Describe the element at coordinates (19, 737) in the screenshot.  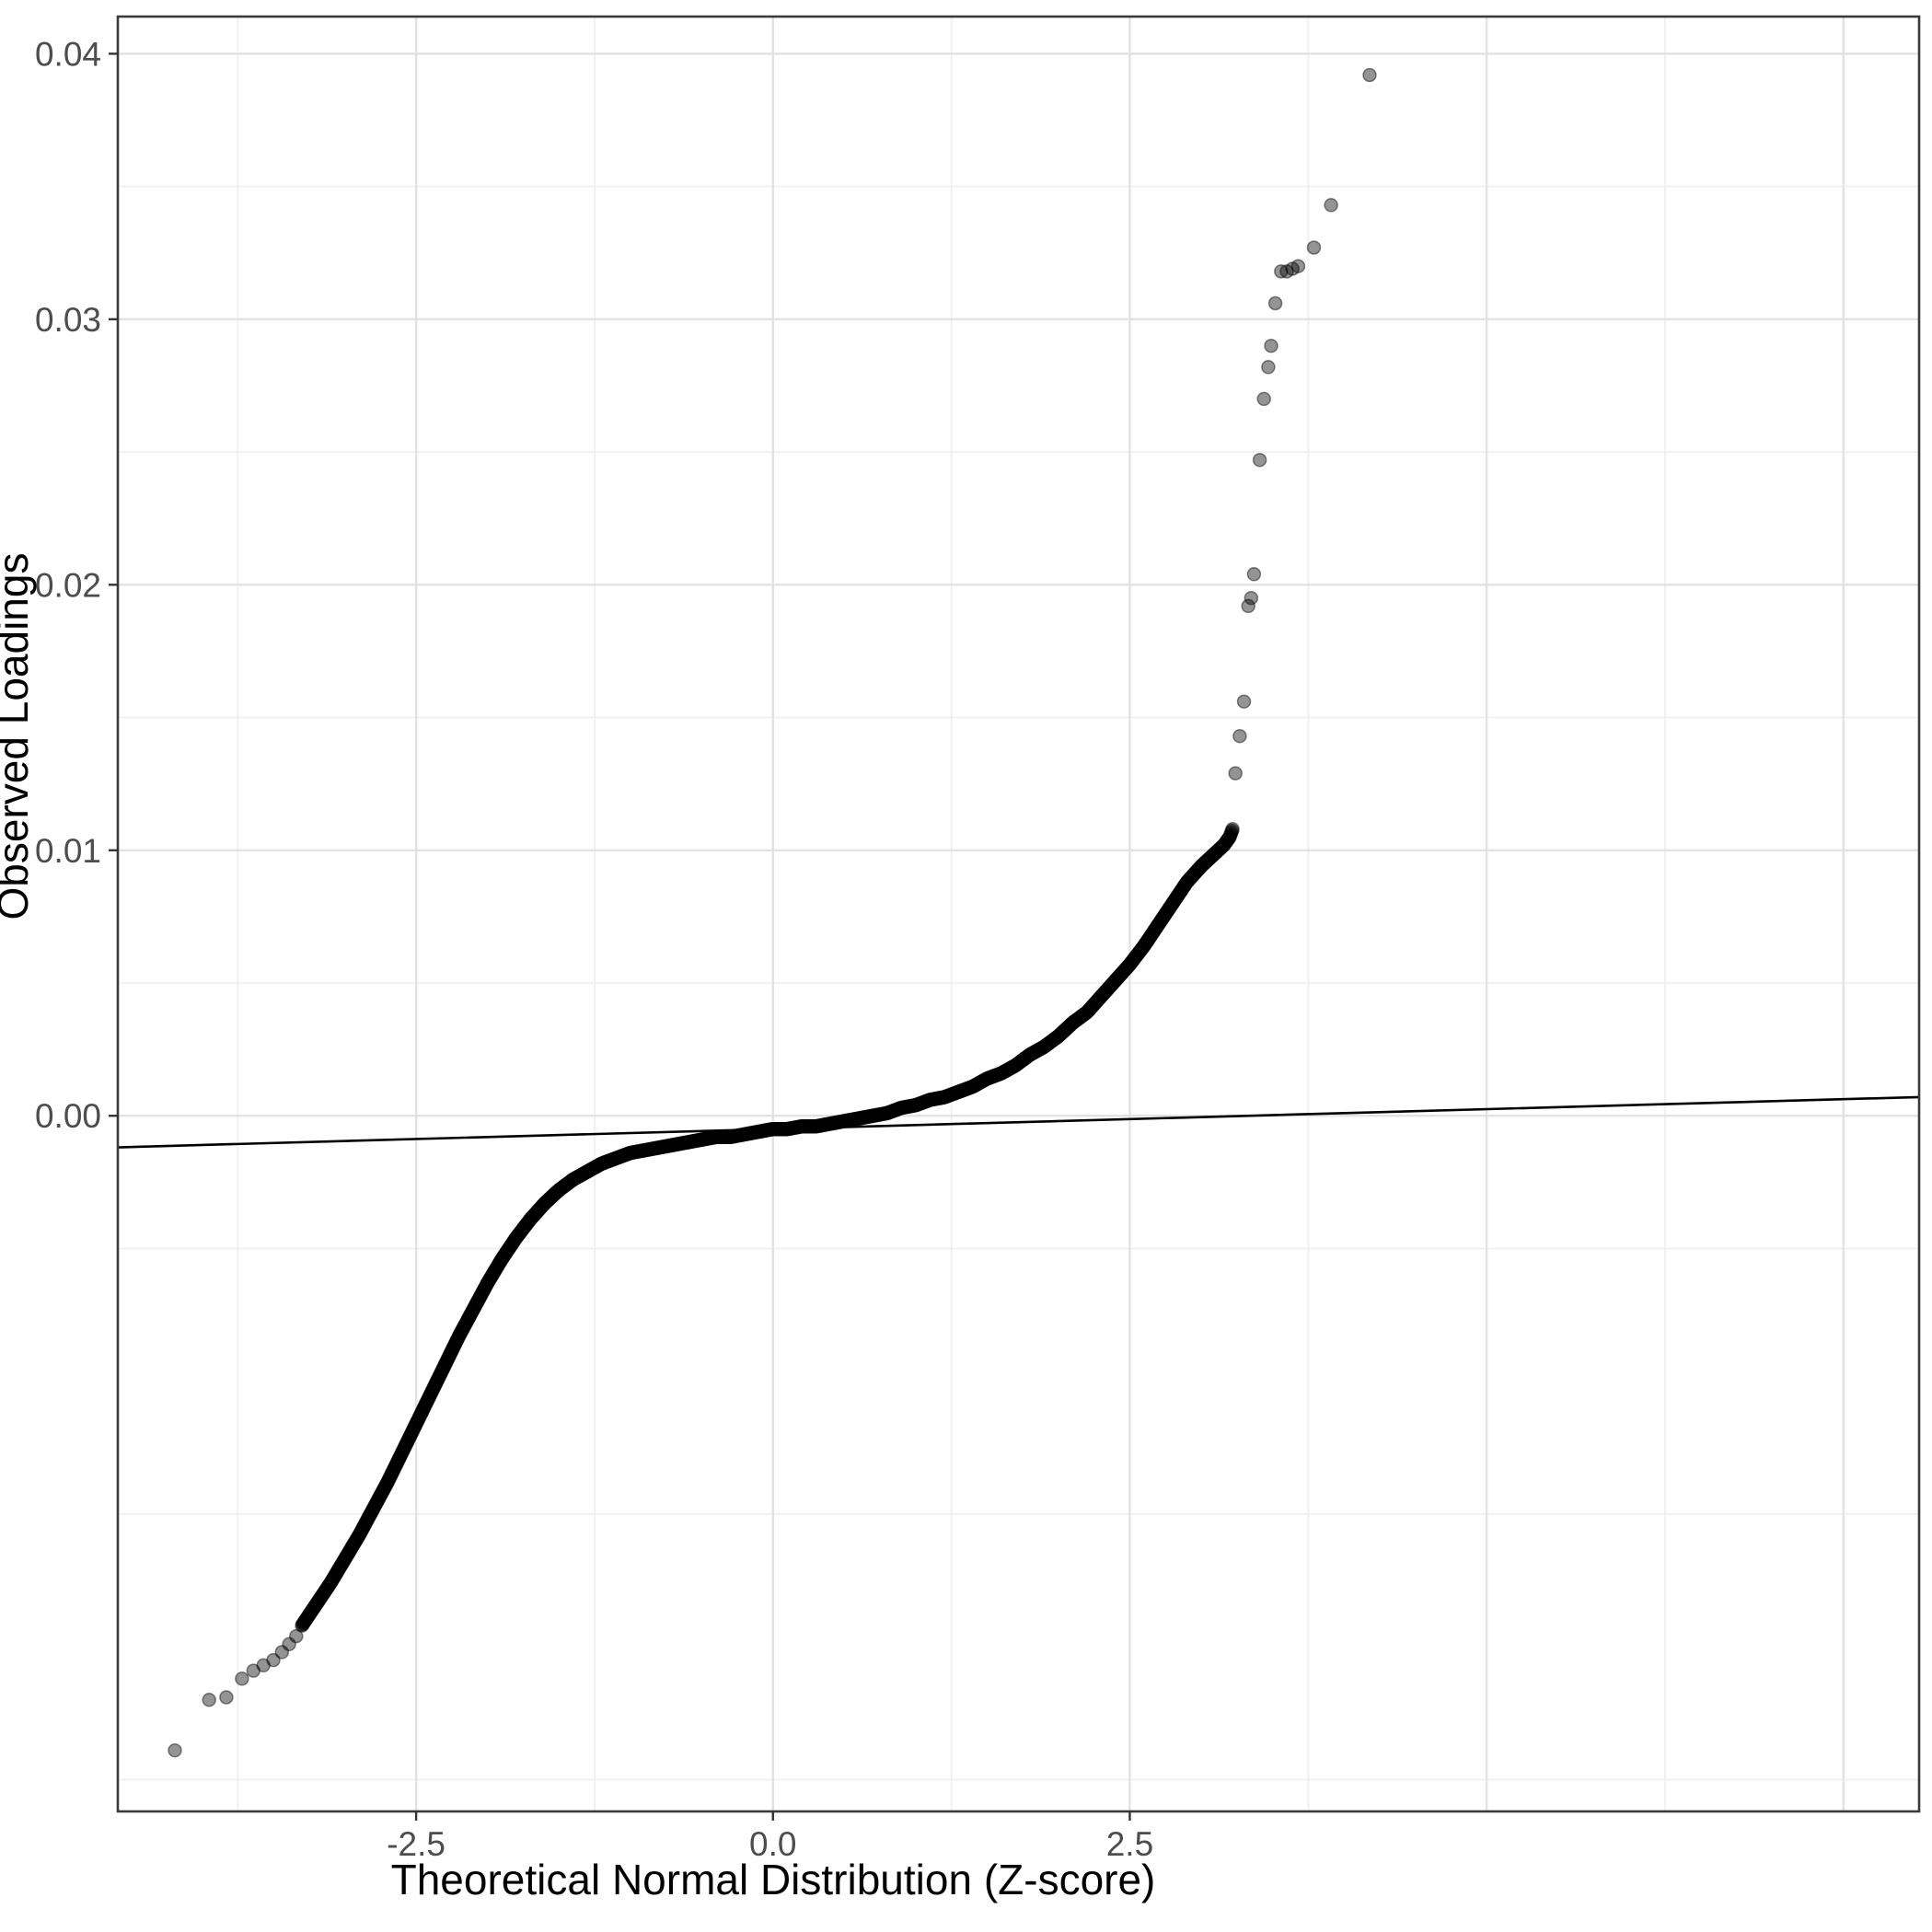
I see `y-axis-title: Observed Loadings` at that location.